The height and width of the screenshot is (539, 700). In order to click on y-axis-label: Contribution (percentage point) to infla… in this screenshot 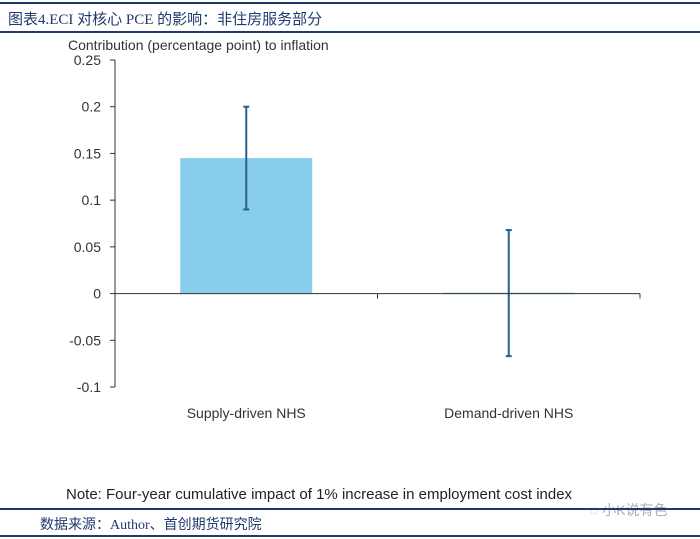, I will do `click(198, 45)`.